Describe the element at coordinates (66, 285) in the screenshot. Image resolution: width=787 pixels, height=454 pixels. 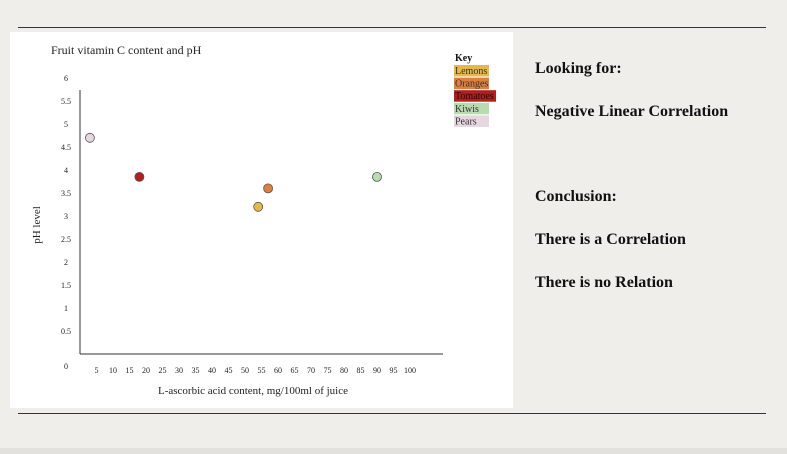
I see `y-tick-label: 1.5` at that location.